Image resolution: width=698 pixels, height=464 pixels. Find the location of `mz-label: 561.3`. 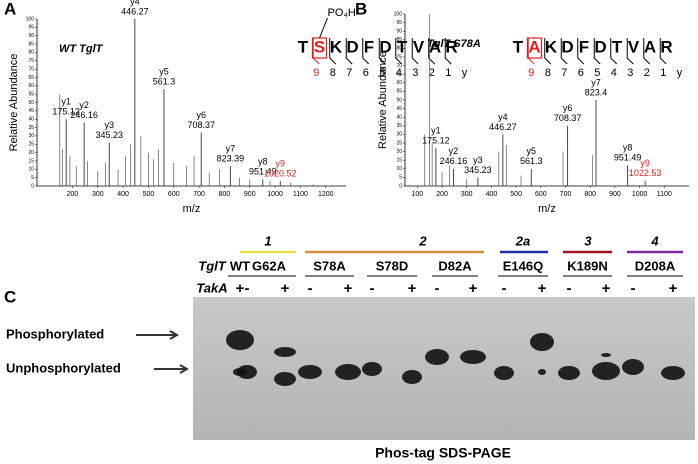

mz-label: 561.3 is located at coordinates (164, 82).